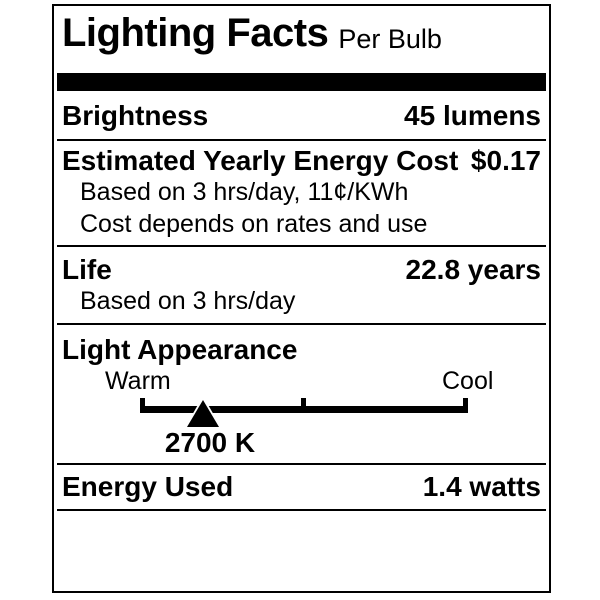  What do you see at coordinates (188, 301) in the screenshot?
I see `life-note-basis: Based on 3 hrs/day` at bounding box center [188, 301].